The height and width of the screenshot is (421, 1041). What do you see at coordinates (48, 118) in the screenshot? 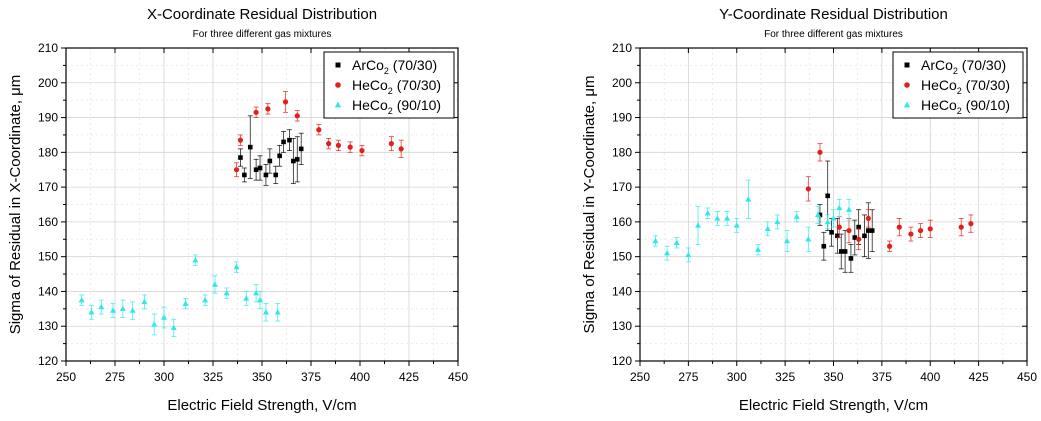
I see `y-tick-label: 190` at bounding box center [48, 118].